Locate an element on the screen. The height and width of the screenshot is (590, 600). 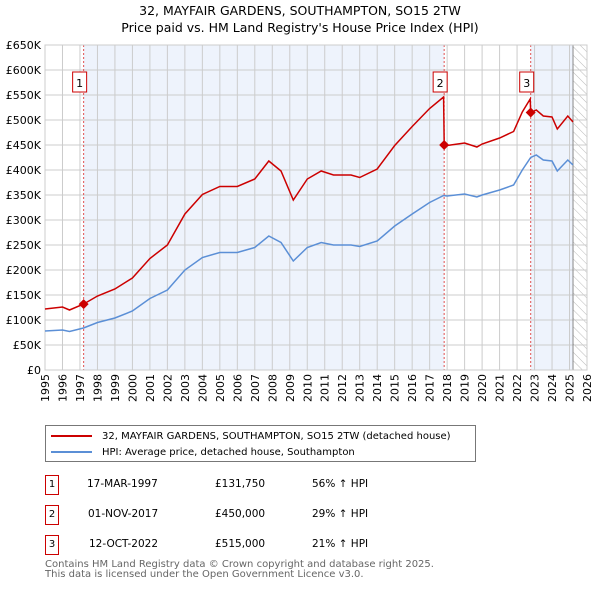
x-tick-label: 2025 is located at coordinates (570, 388).